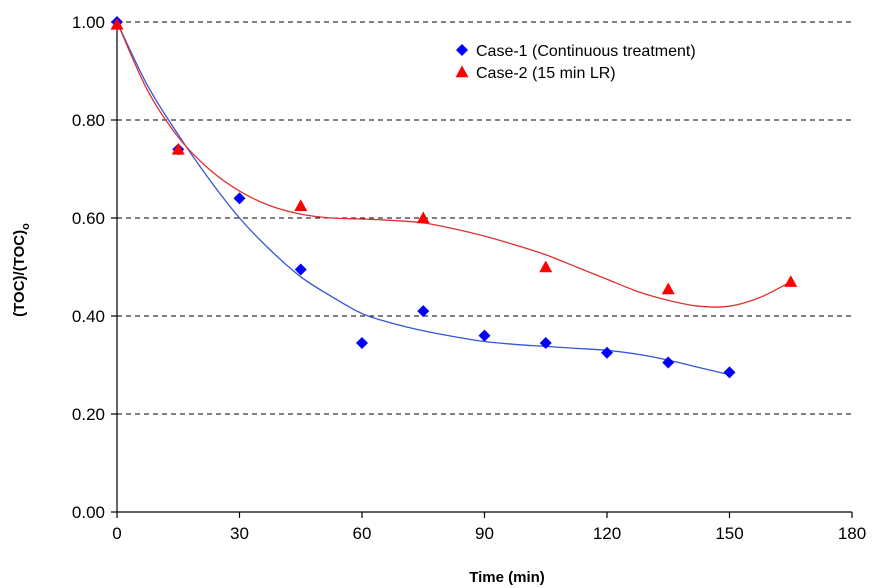 This screenshot has width=894, height=588. Describe the element at coordinates (607, 533) in the screenshot. I see `x-tick-label: 120` at that location.